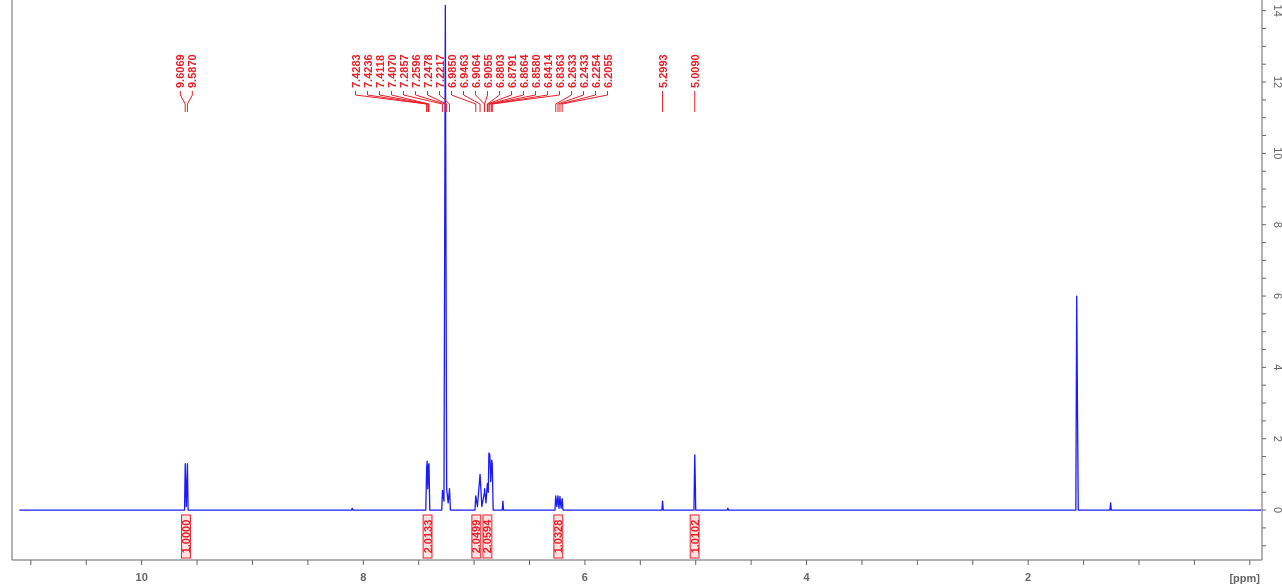 The width and height of the screenshot is (1282, 586). Describe the element at coordinates (379, 71) in the screenshot. I see `annotation: 7.4118` at that location.